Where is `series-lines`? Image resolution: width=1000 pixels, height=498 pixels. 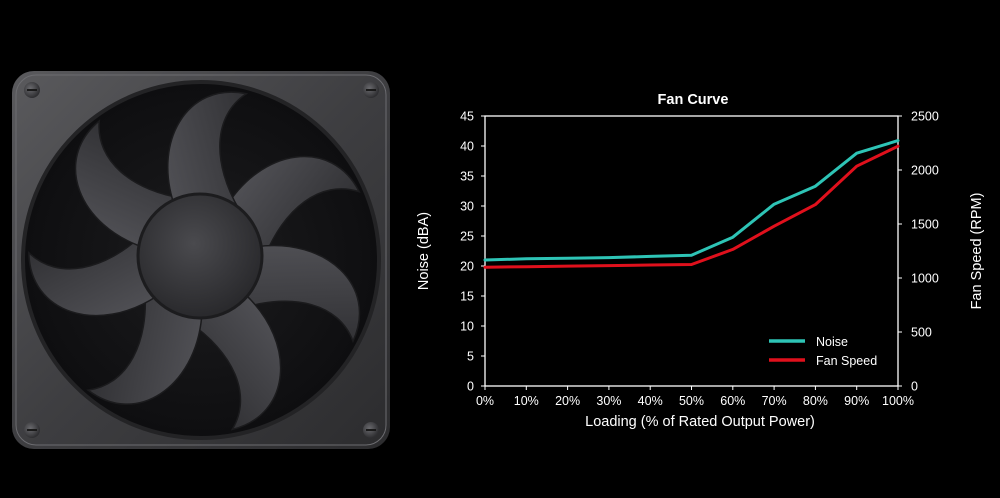
series-lines is located at coordinates (691, 204).